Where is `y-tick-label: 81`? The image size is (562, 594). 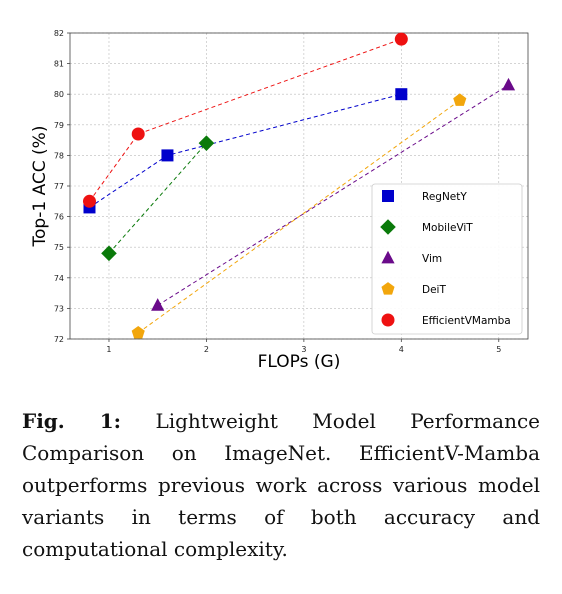 y-tick-label: 81 is located at coordinates (59, 64).